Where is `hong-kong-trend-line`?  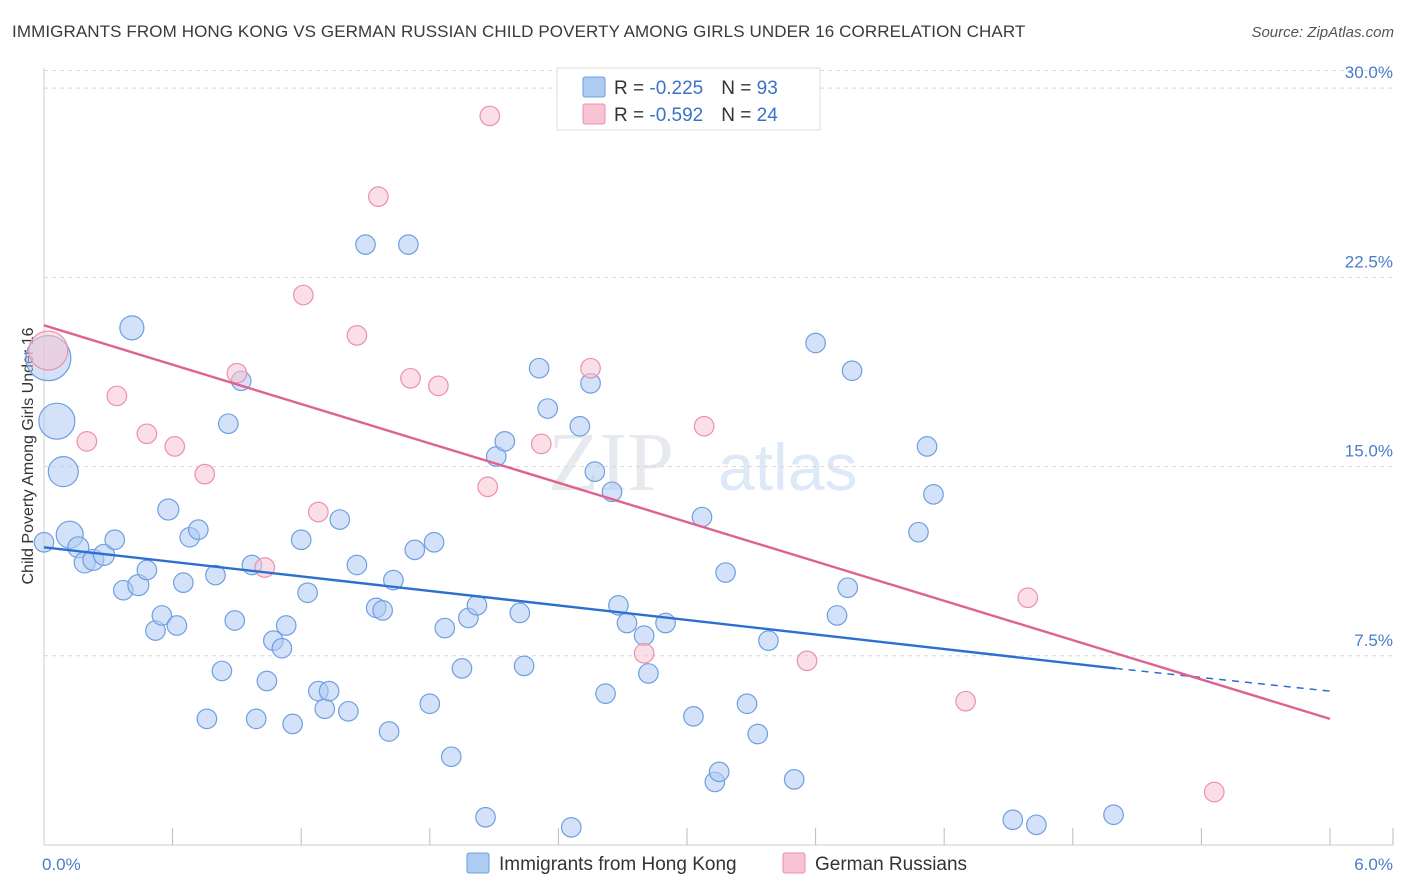
hong-kong-trend-line is located at coordinates (579, 608).